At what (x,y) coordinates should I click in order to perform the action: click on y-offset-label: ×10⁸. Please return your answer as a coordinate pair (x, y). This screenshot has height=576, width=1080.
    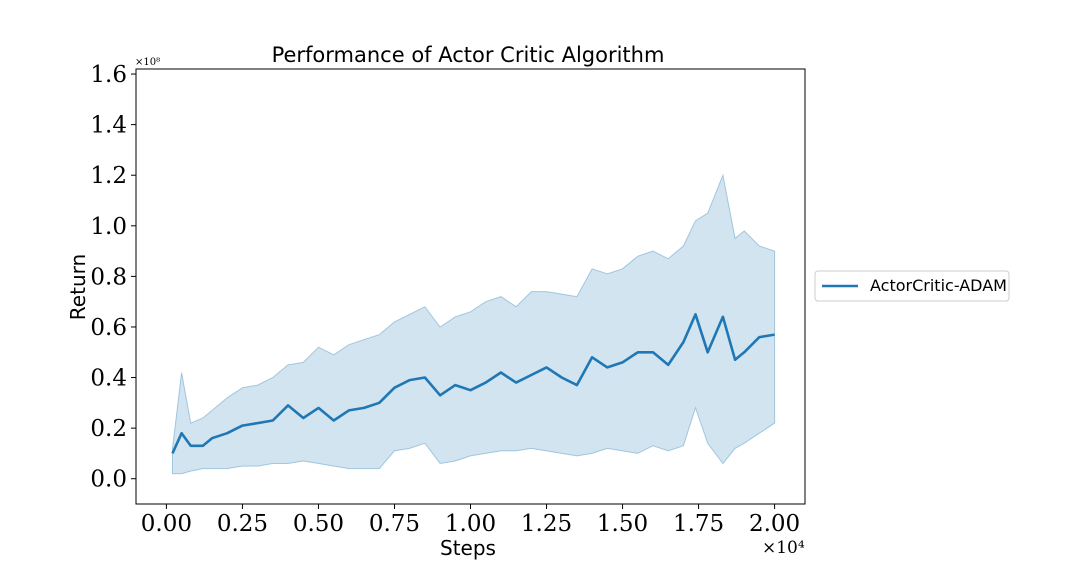
    Looking at the image, I should click on (147, 62).